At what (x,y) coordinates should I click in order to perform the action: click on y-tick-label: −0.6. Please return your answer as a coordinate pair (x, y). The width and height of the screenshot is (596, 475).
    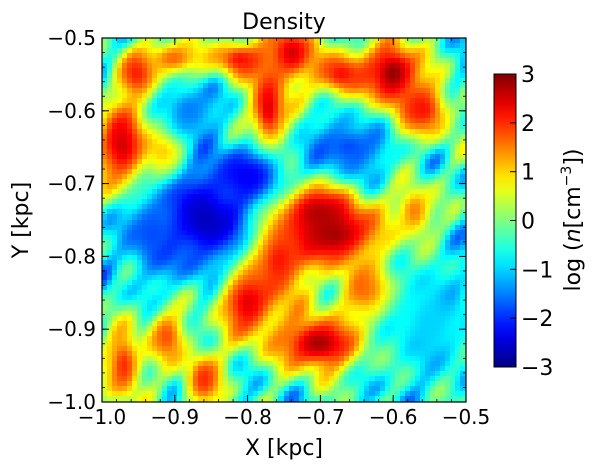
    Looking at the image, I should click on (71, 111).